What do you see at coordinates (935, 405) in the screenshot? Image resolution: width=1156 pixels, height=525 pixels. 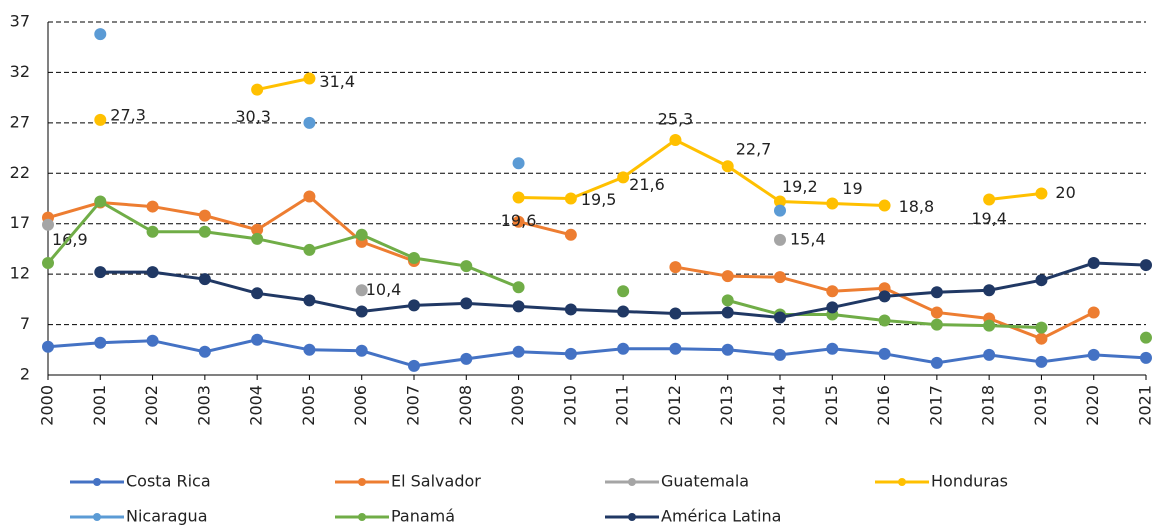 I see `x-tick-label: 2017` at bounding box center [935, 405].